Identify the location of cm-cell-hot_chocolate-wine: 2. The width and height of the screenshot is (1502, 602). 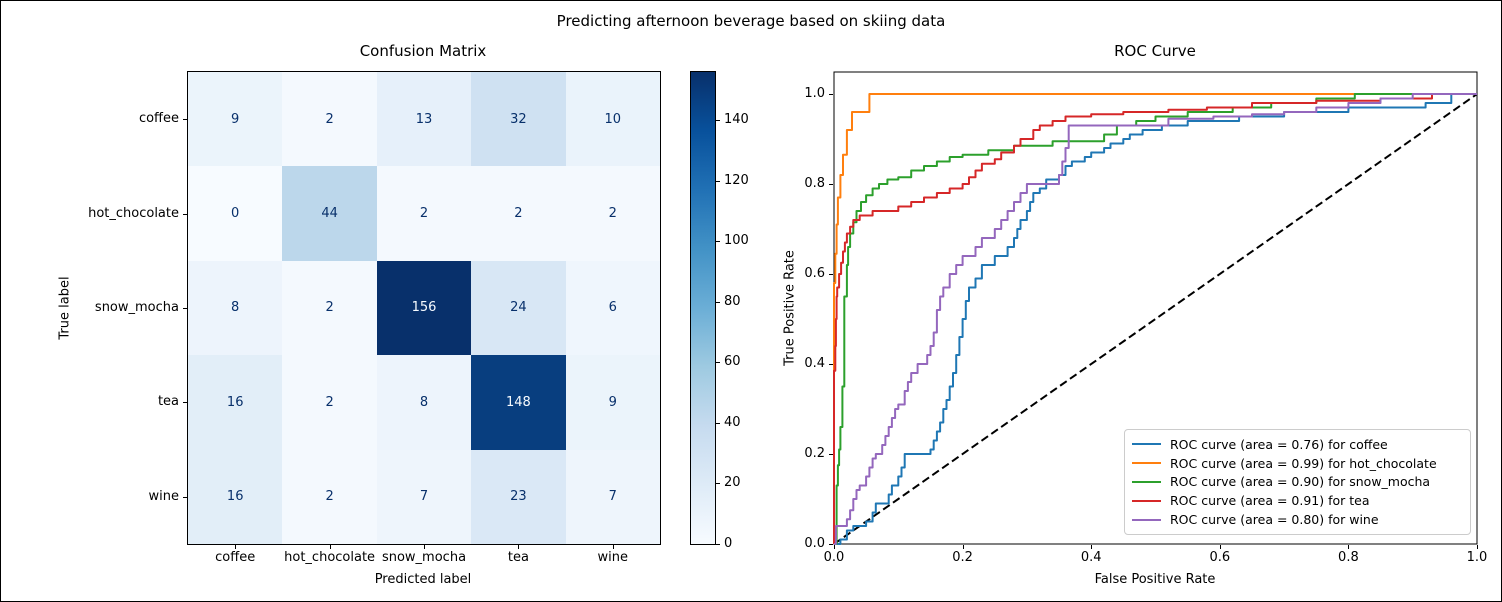
(612, 213).